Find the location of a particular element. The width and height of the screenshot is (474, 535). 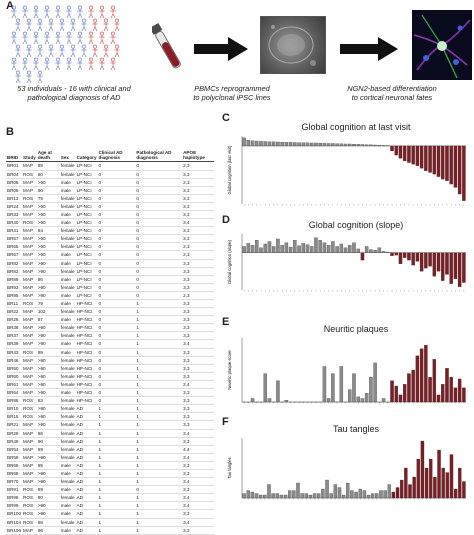

table-cell: HP-NCI is located at coordinates (87, 384).